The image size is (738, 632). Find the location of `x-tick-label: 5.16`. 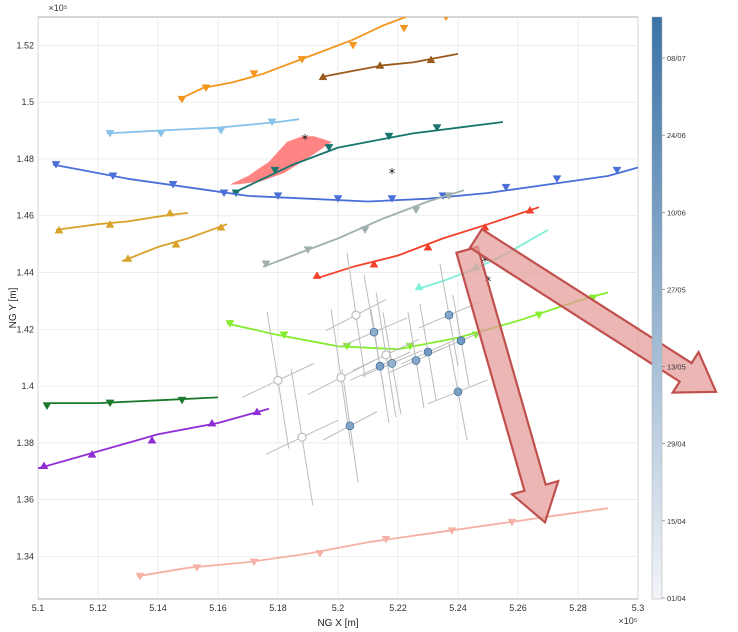

x-tick-label: 5.16 is located at coordinates (218, 608).